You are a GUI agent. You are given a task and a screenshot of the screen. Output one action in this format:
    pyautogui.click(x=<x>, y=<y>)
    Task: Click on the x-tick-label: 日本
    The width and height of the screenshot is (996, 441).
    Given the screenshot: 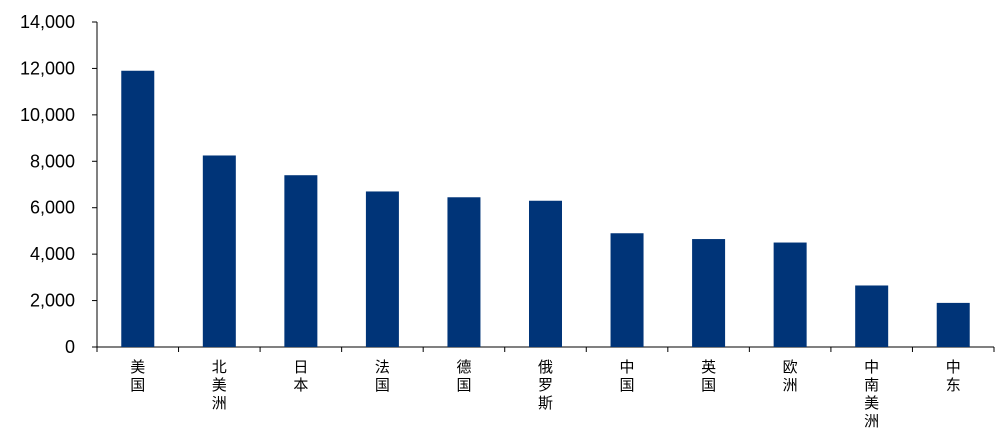 What is the action you would take?
    pyautogui.click(x=300, y=376)
    